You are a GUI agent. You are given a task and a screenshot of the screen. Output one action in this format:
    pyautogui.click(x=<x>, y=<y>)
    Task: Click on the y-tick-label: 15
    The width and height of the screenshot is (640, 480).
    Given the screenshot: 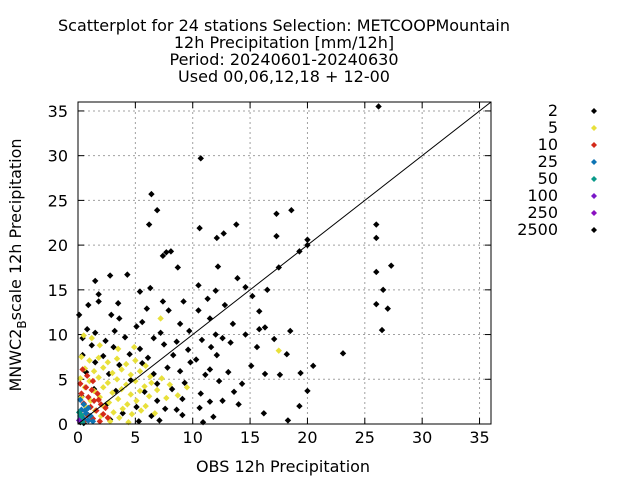 What is the action you would take?
    pyautogui.click(x=58, y=290)
    